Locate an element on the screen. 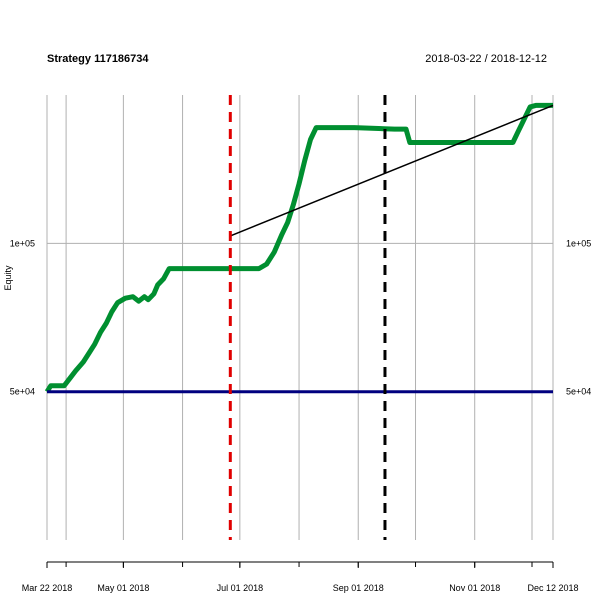 This screenshot has height=600, width=600. y-tick-label-left: 1e+05 is located at coordinates (22, 243).